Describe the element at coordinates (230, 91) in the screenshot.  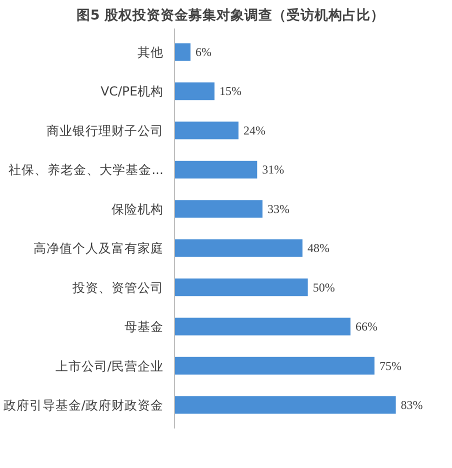
I see `data-label: 15%` at that location.